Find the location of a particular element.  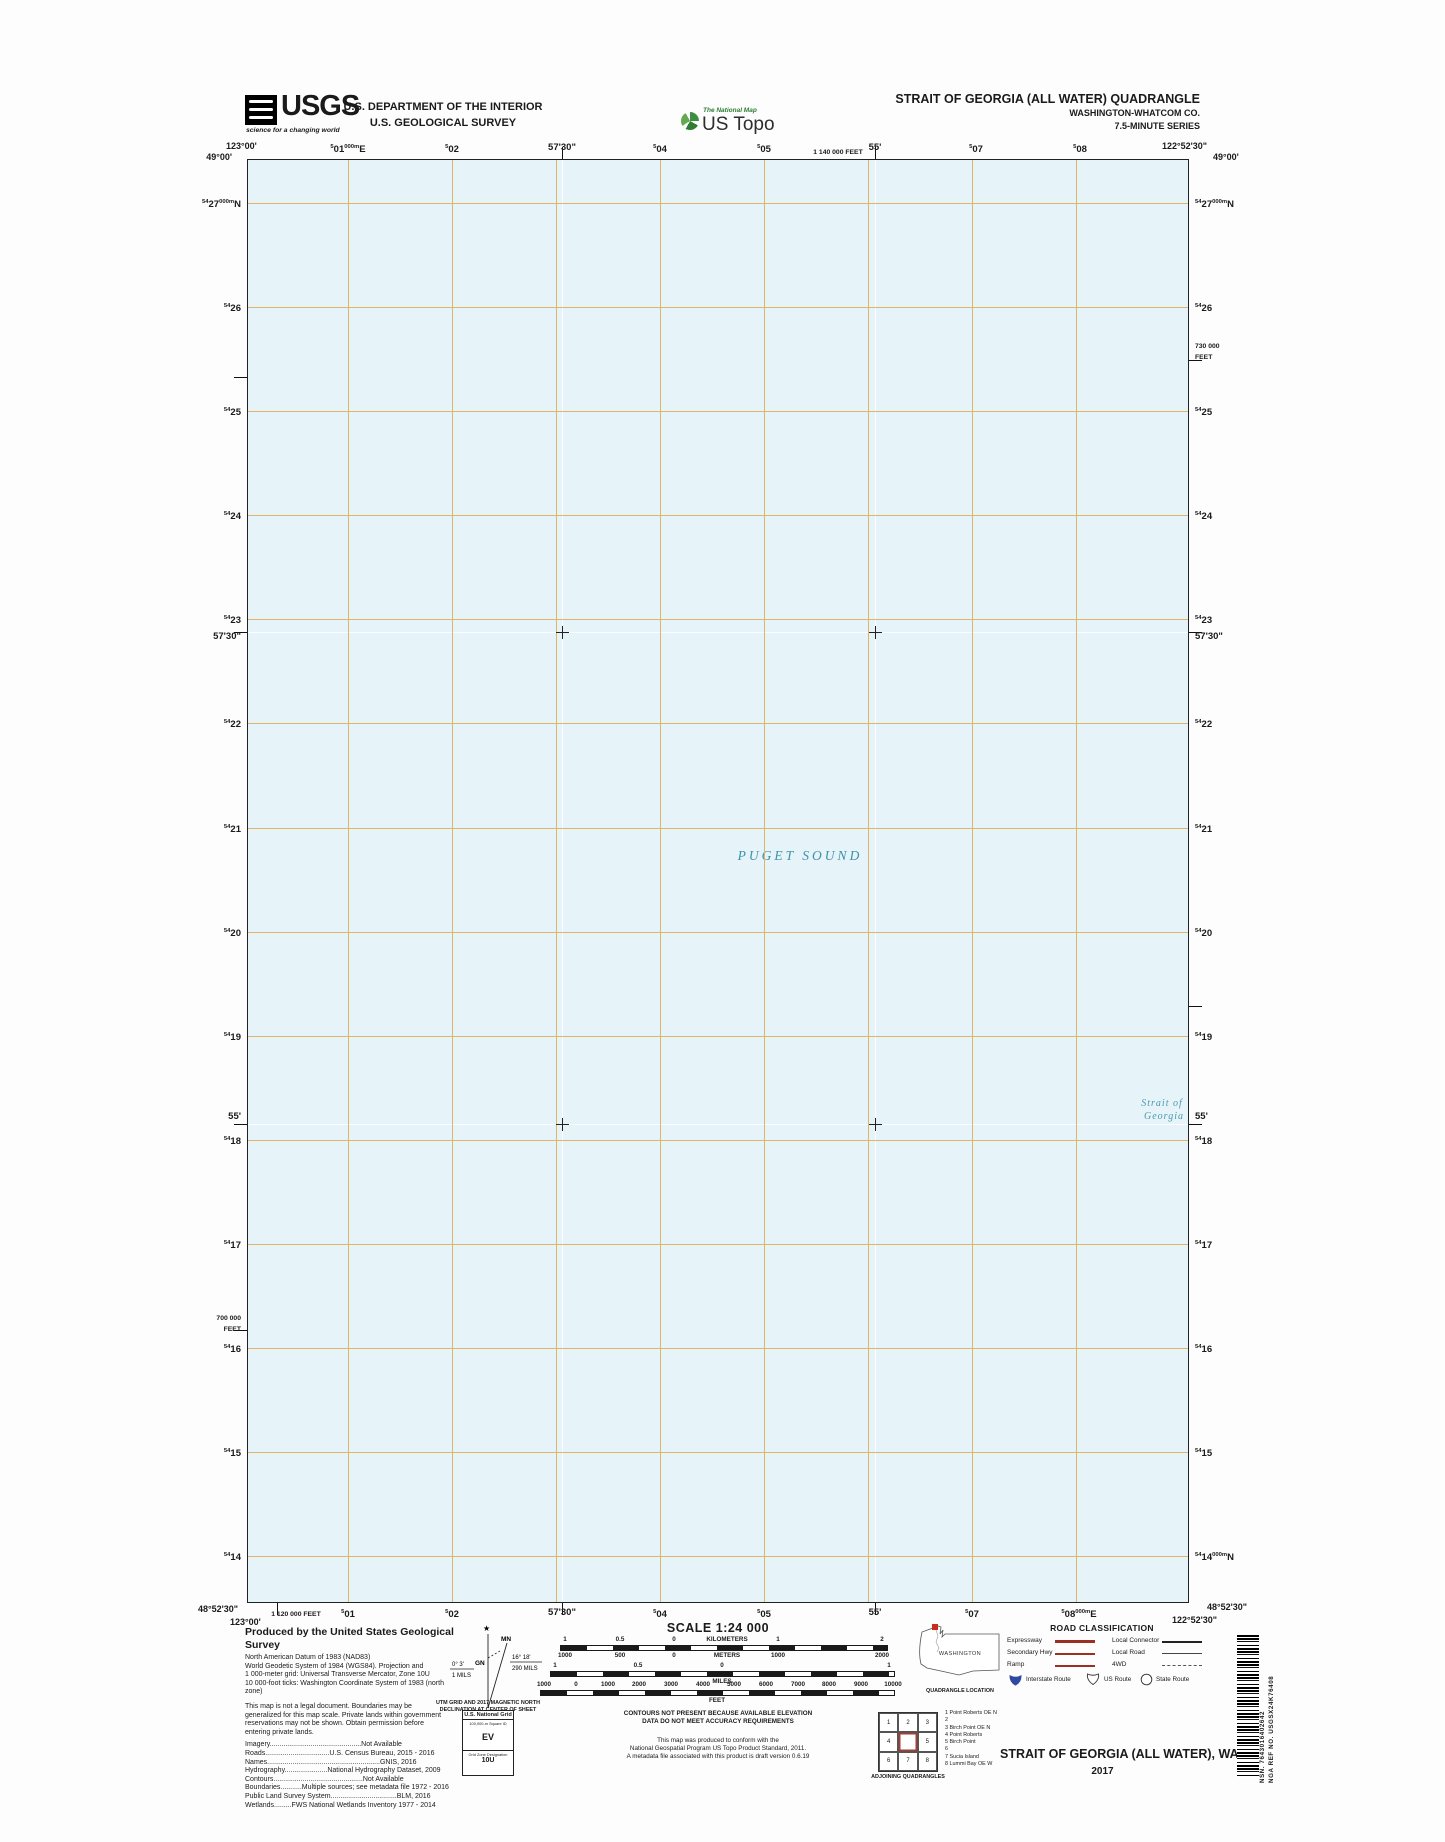

road-class-local-road-label: Local Road is located at coordinates (1128, 1652).